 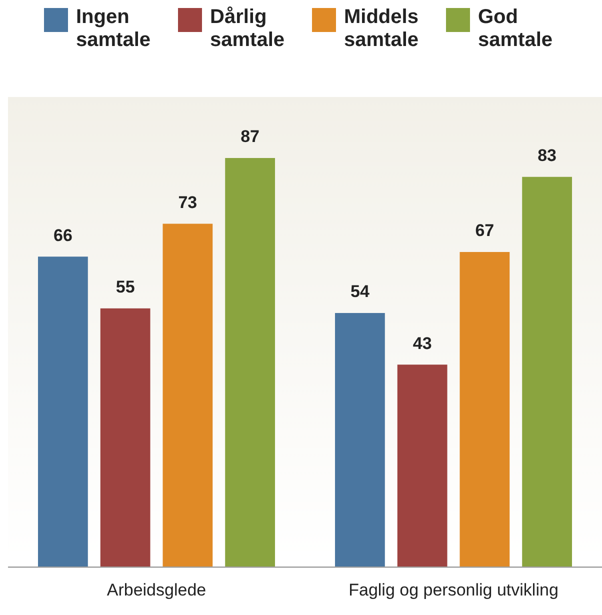 What do you see at coordinates (453, 590) in the screenshot?
I see `x-tick-label: Faglig og personlig utvikling` at bounding box center [453, 590].